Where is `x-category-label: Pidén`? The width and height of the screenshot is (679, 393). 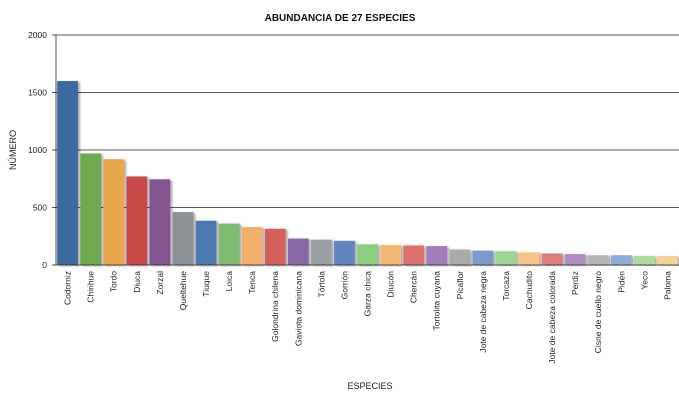 x-category-label: Pidén is located at coordinates (621, 282).